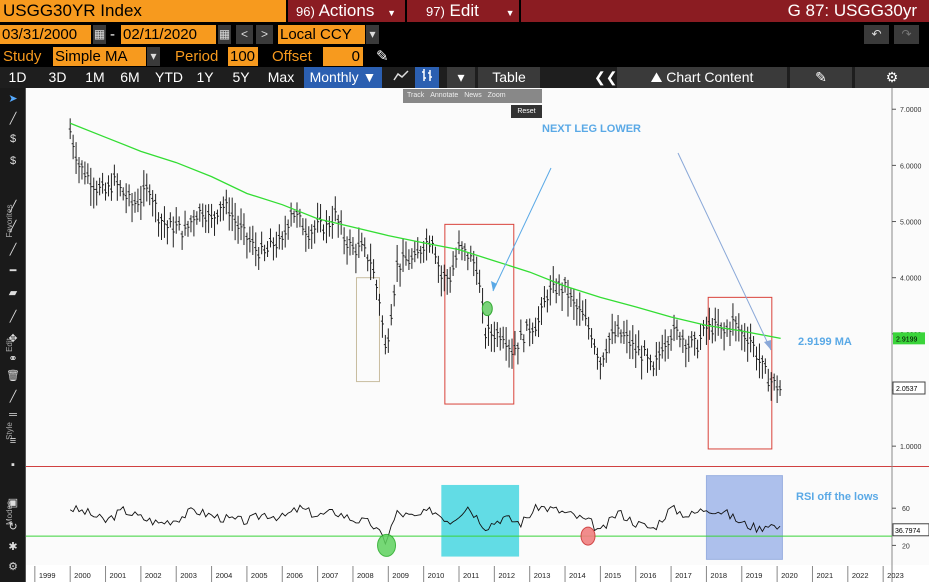  I want to click on annotate-button: Annotate, so click(444, 95).